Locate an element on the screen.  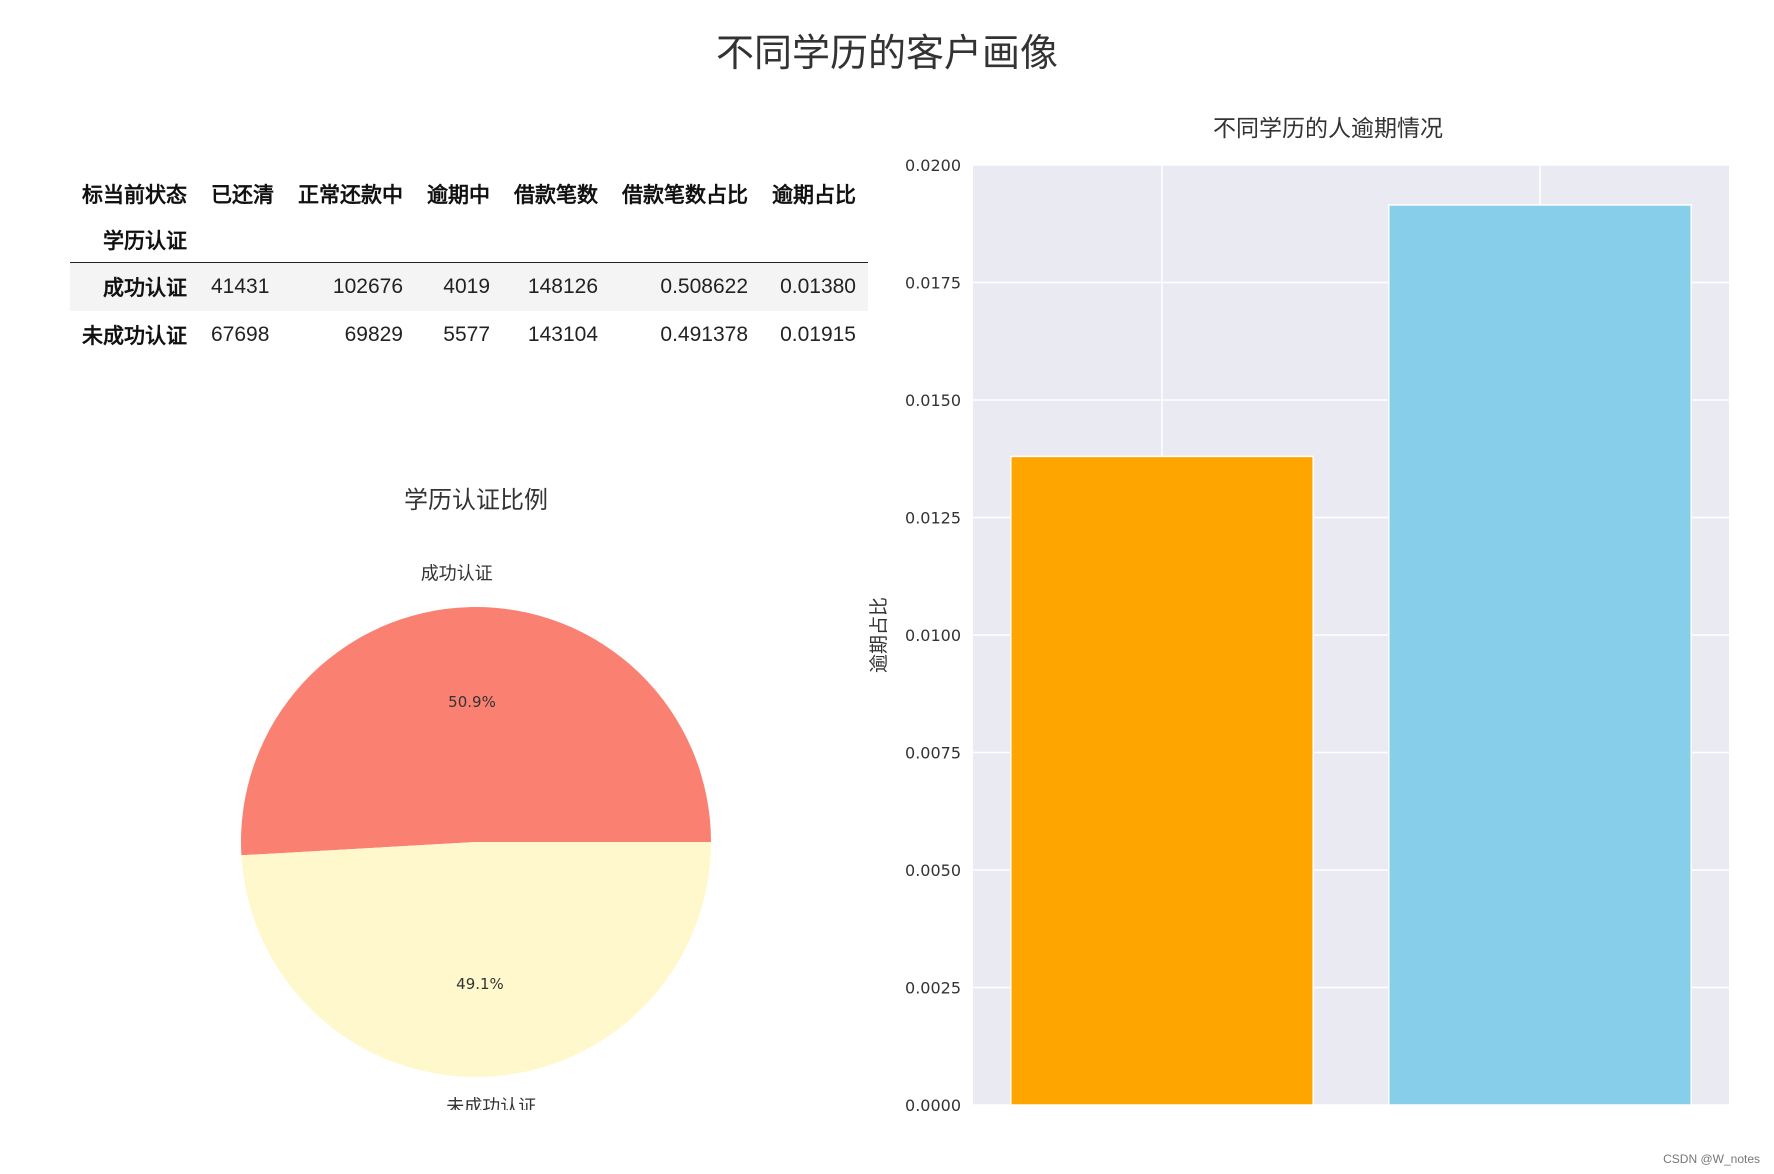
columns-label: 标当前状态 is located at coordinates (134, 195).